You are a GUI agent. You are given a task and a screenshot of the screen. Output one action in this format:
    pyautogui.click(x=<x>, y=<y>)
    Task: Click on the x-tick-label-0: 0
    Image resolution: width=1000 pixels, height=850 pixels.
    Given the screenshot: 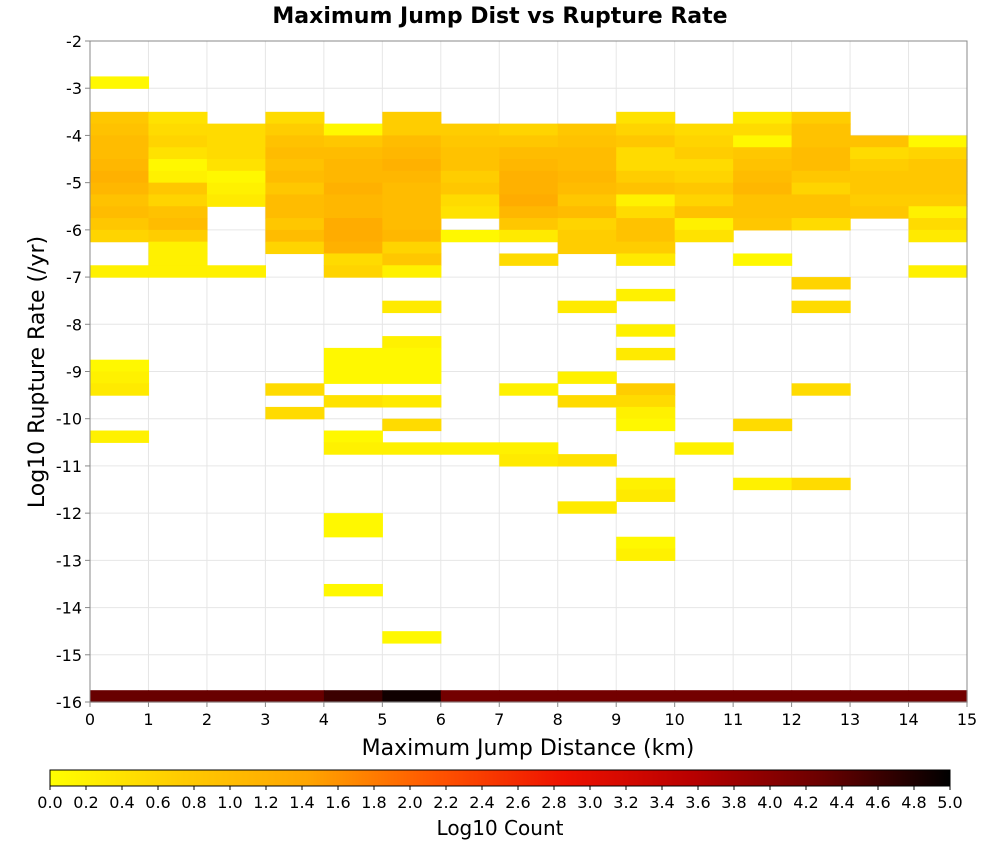 What is the action you would take?
    pyautogui.click(x=90, y=719)
    